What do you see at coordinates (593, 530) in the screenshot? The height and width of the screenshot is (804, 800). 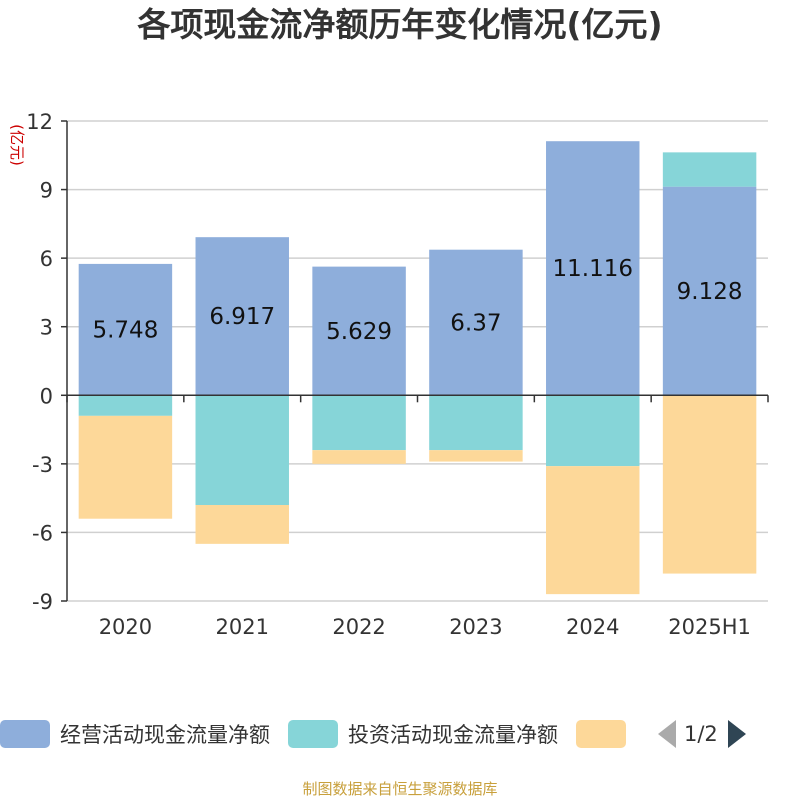 I see `bar-3-2024` at bounding box center [593, 530].